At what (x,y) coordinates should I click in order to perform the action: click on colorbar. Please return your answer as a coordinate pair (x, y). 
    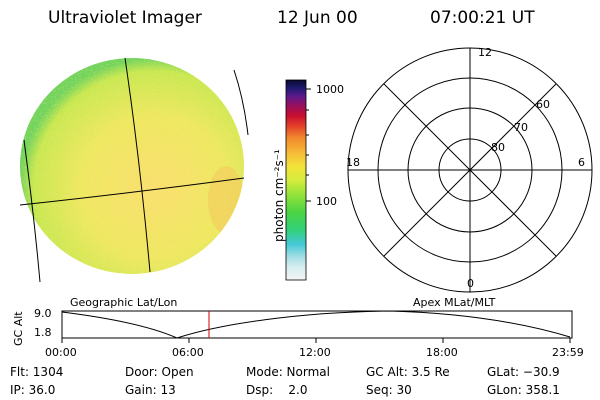
    Looking at the image, I should click on (296, 180).